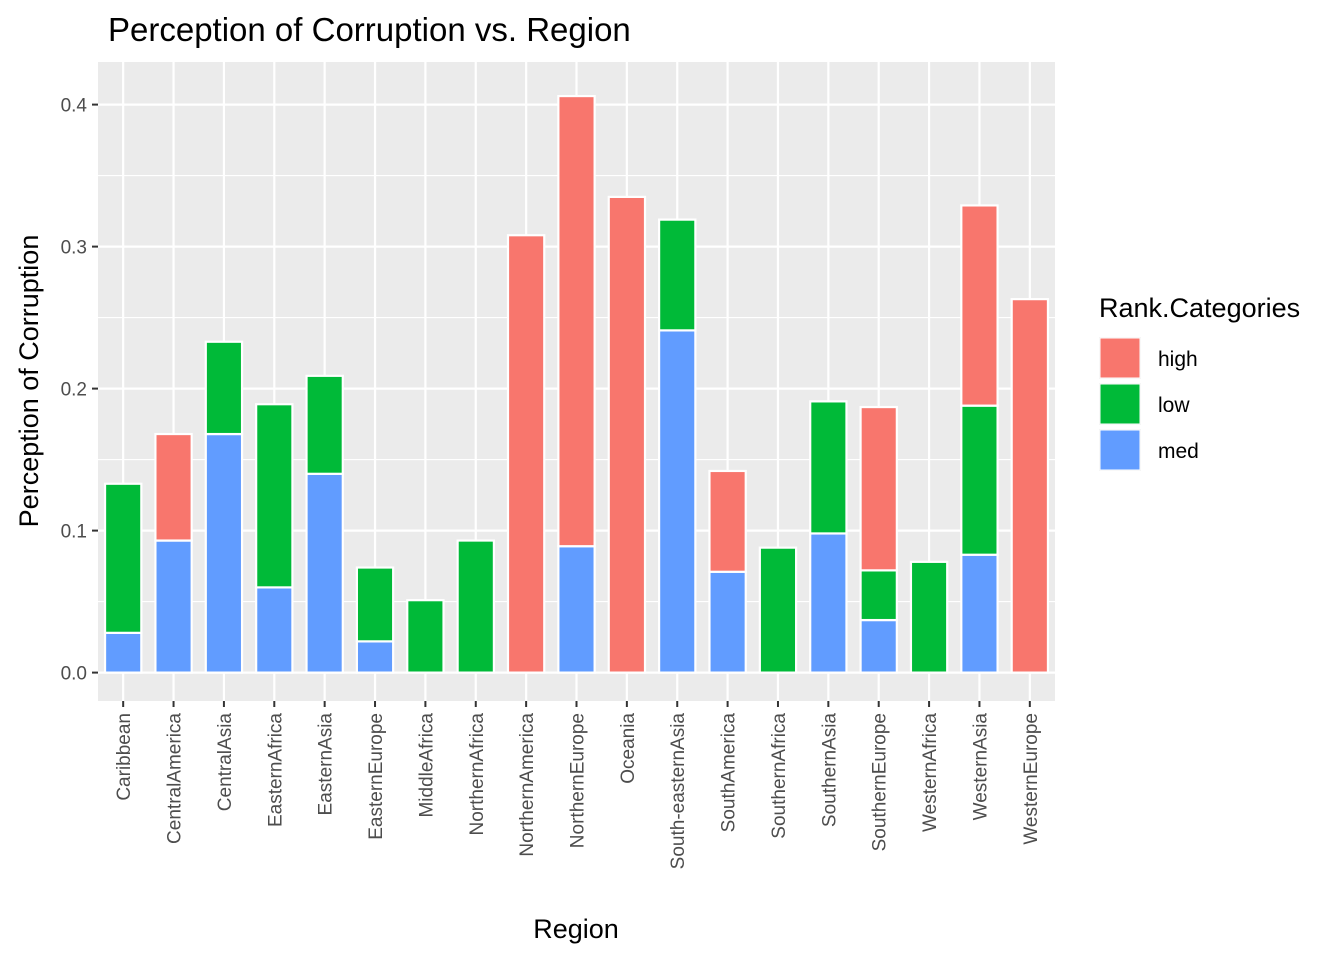 Image resolution: width=1344 pixels, height=960 pixels. What do you see at coordinates (677, 275) in the screenshot?
I see `bar-low-South-easternAsia` at bounding box center [677, 275].